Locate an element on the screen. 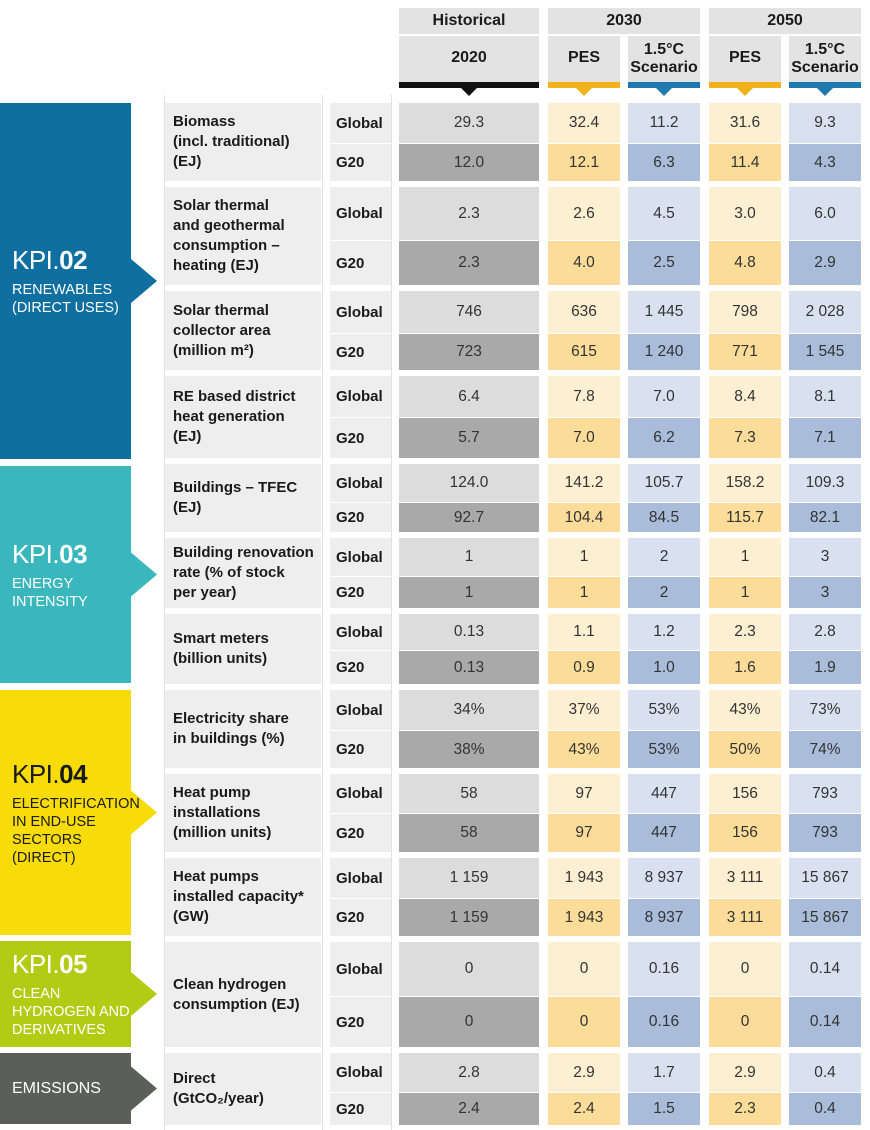  value-cell-g20: 7.0 is located at coordinates (584, 438).